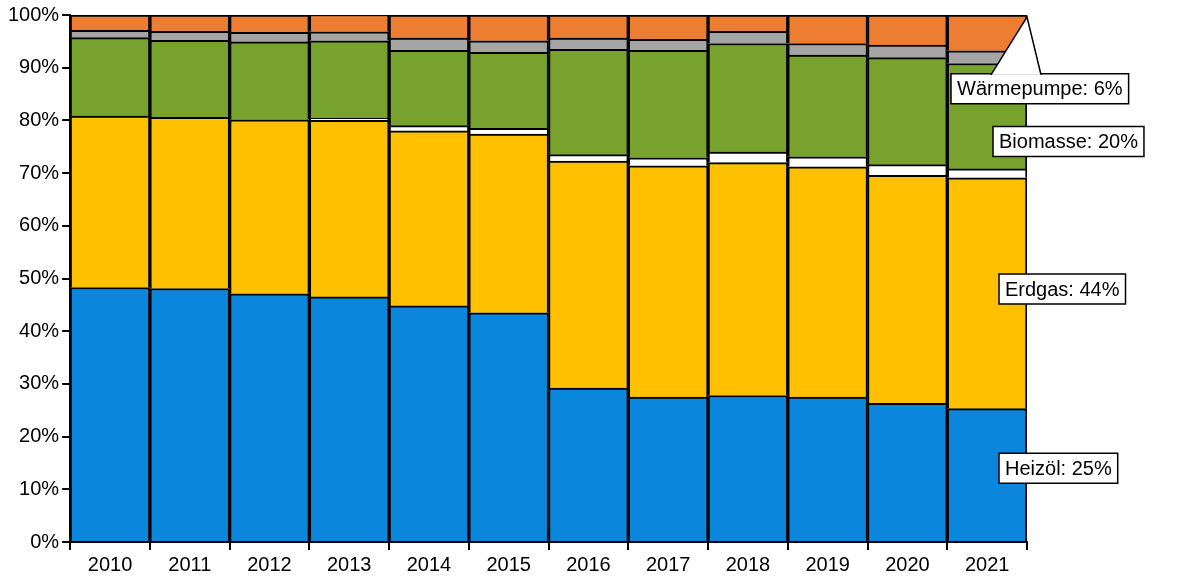 Image resolution: width=1177 pixels, height=585 pixels. What do you see at coordinates (349, 563) in the screenshot?
I see `x-tick-label: 2013` at bounding box center [349, 563].